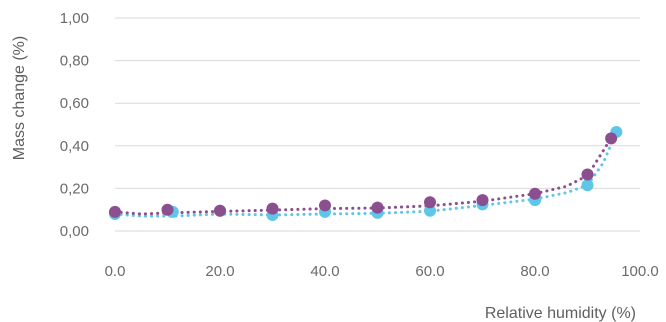  I want to click on y-tick-label: 1,00, so click(74, 18).